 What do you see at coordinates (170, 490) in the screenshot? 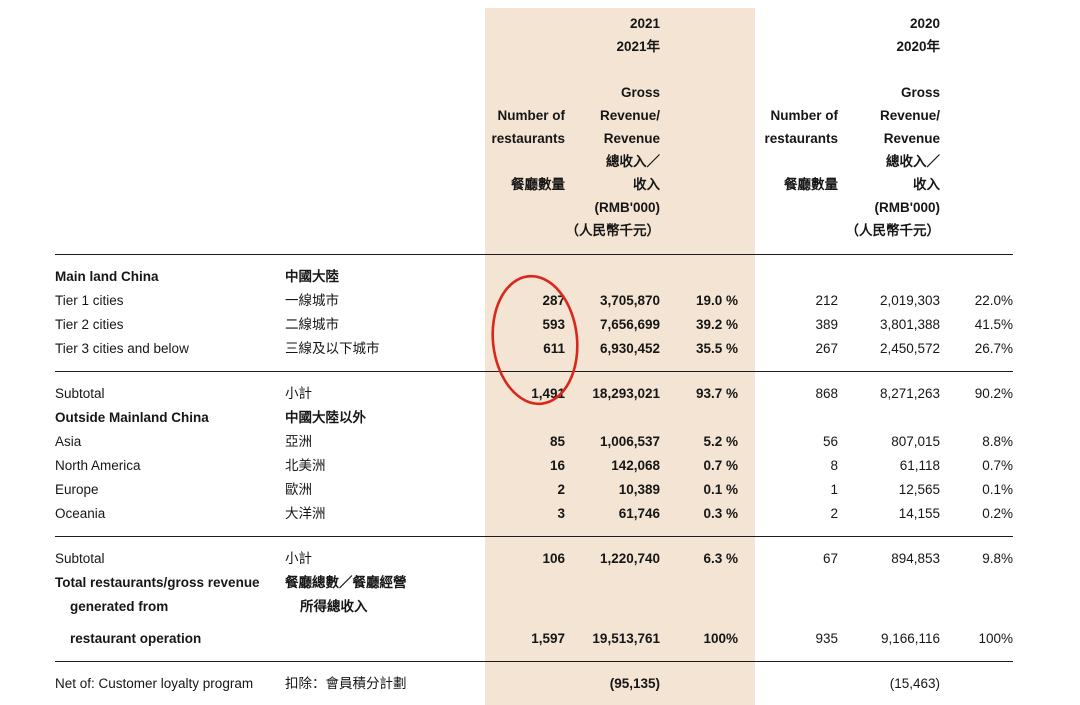
I see `row-label-en: Europe` at bounding box center [170, 490].